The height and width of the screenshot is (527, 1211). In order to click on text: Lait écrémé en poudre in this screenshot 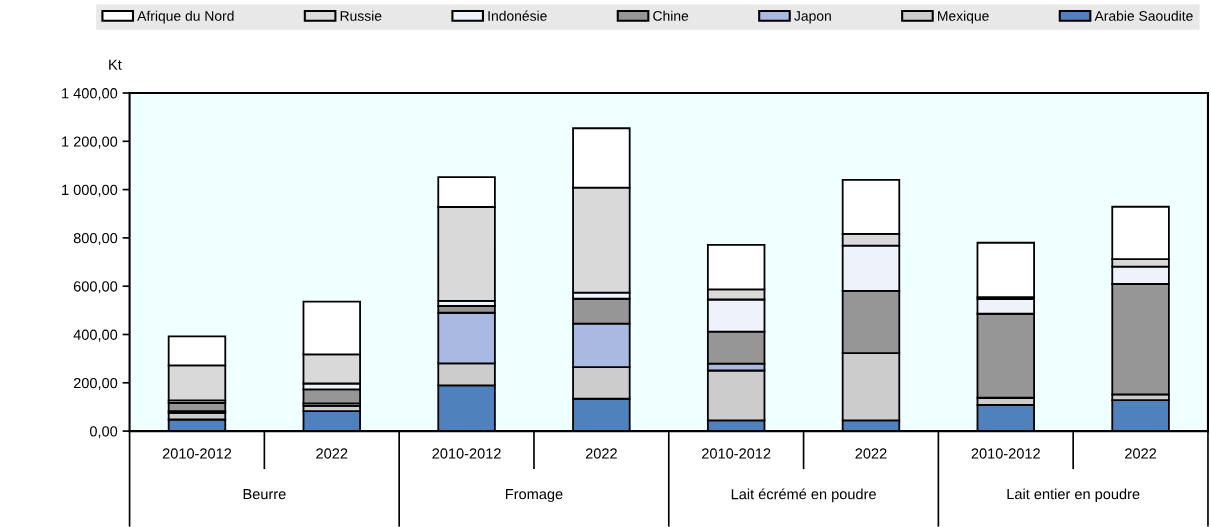, I will do `click(803, 495)`.